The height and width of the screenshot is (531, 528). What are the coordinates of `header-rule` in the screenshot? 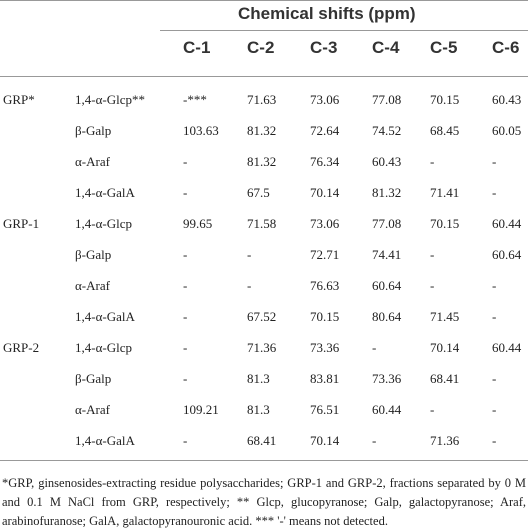 It's located at (344, 30).